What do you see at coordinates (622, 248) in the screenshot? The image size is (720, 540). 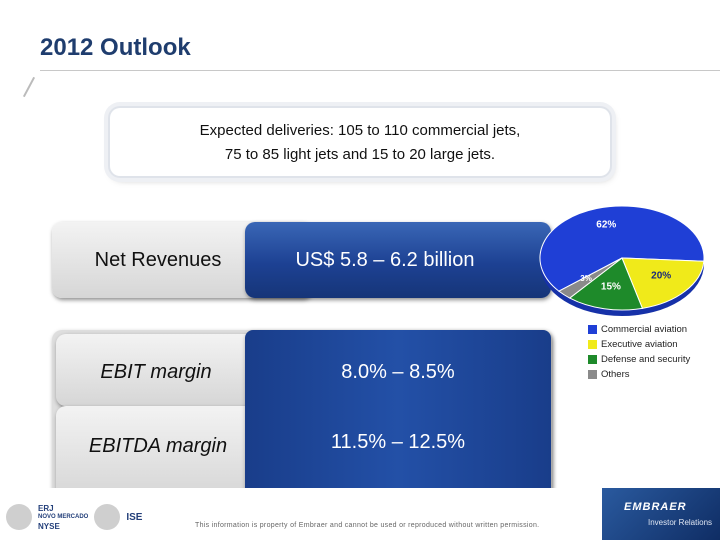 I see `pie-slice-commercial-aviation` at bounding box center [622, 248].